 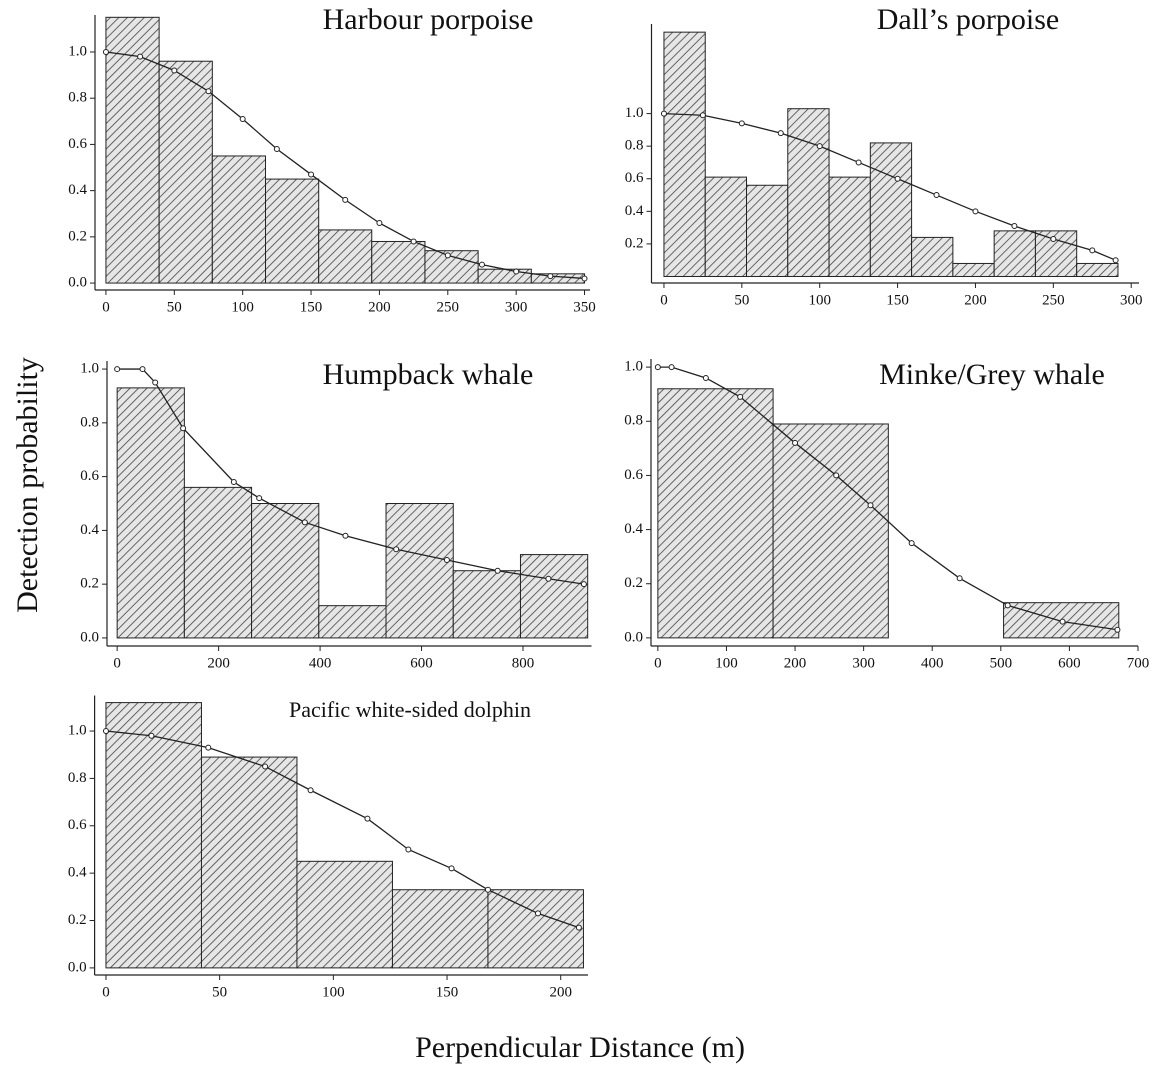 I want to click on x-tick-label: 700, so click(x=1138, y=663).